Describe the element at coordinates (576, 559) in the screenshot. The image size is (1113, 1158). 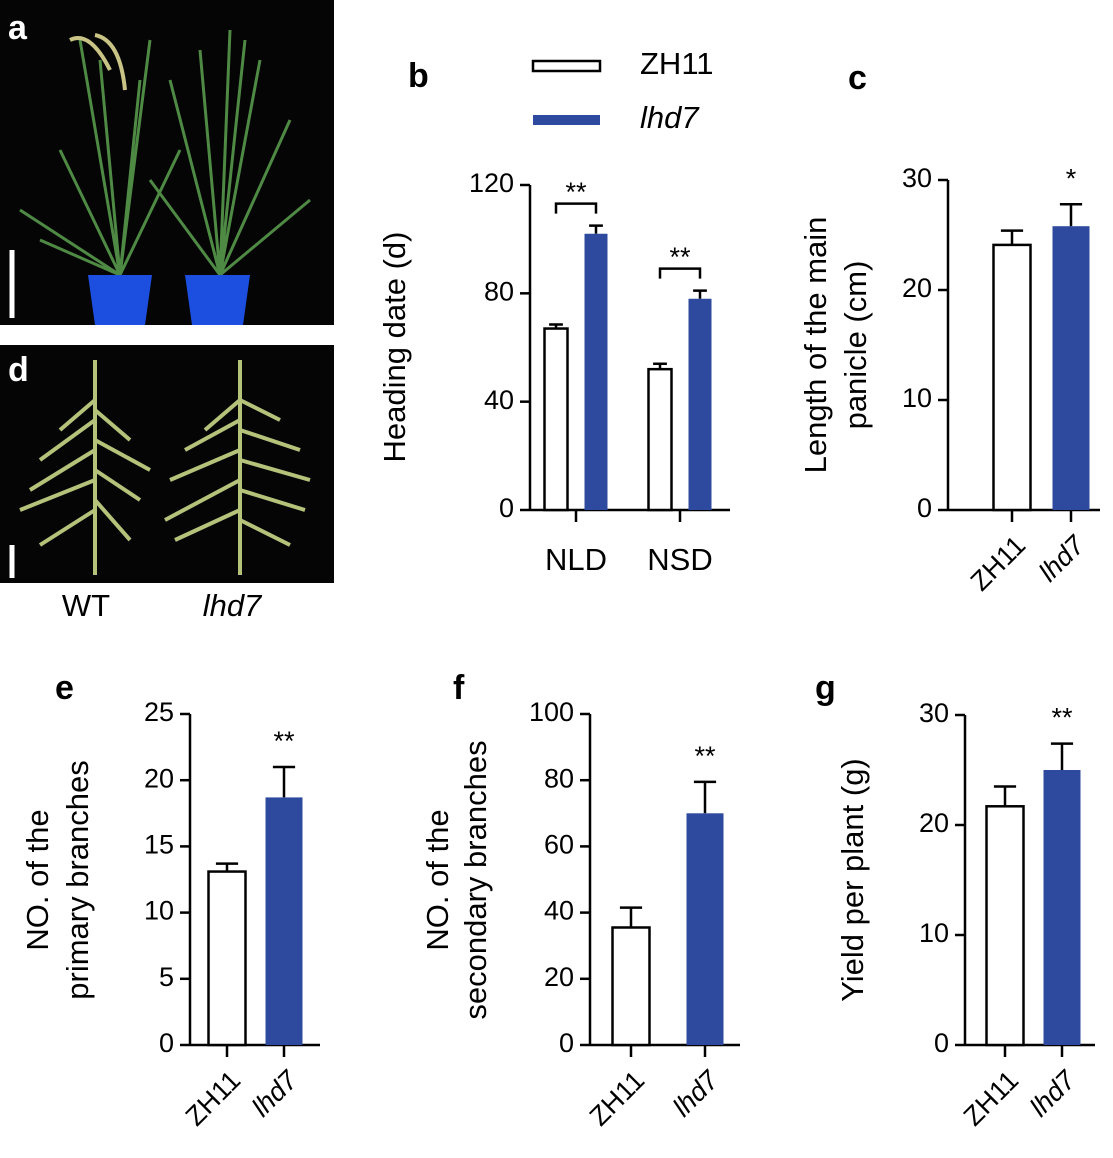
I see `x-tick-label: NLD` at that location.